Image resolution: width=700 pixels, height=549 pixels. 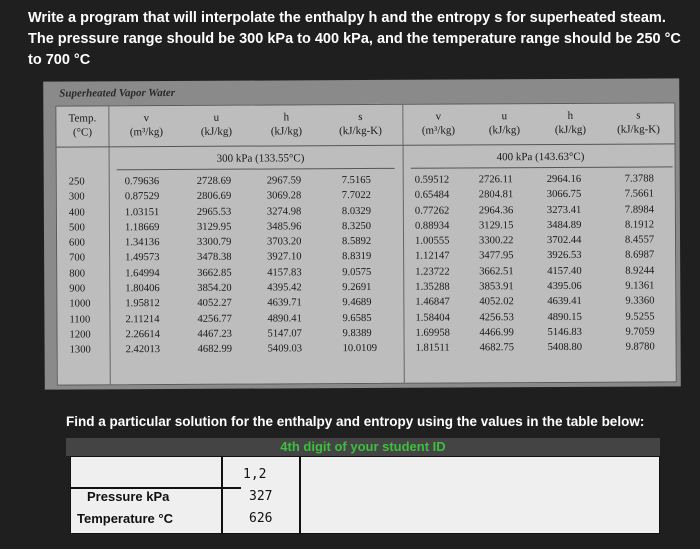 I want to click on table-cell: 900, so click(x=77, y=289).